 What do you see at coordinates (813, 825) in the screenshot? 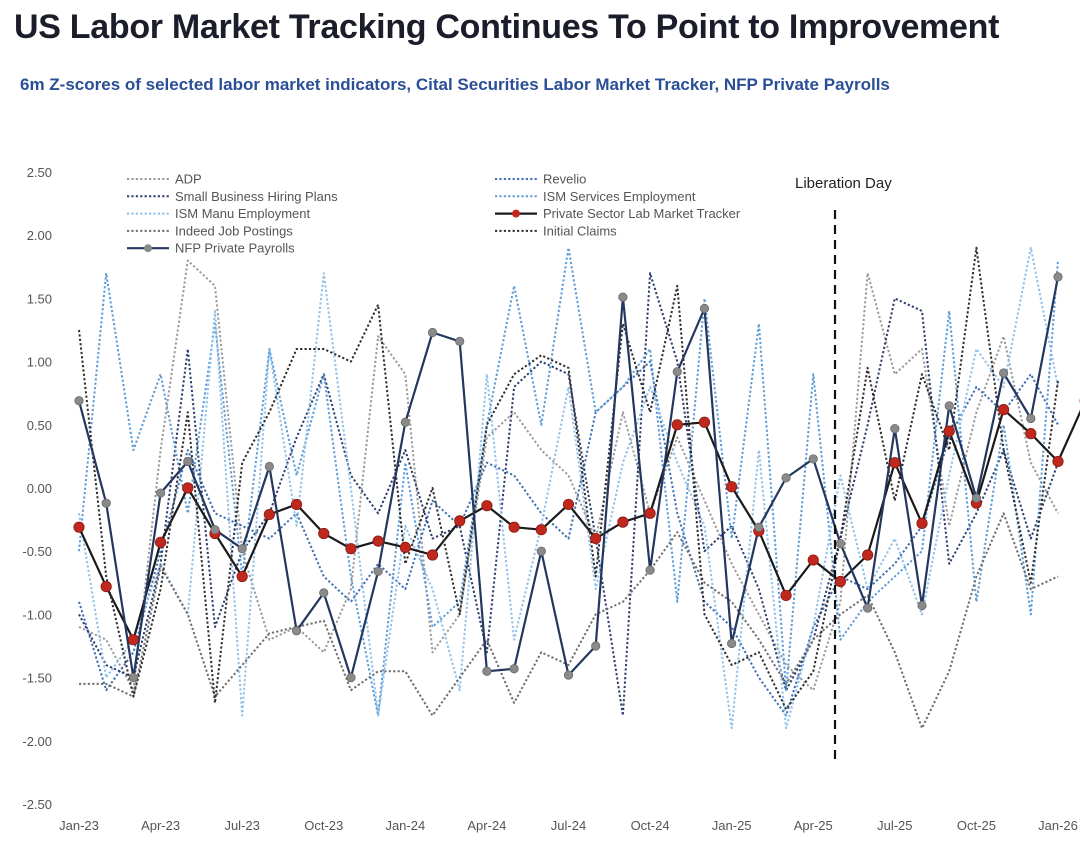
I see `x-tick-label: Apr-25` at bounding box center [813, 825].